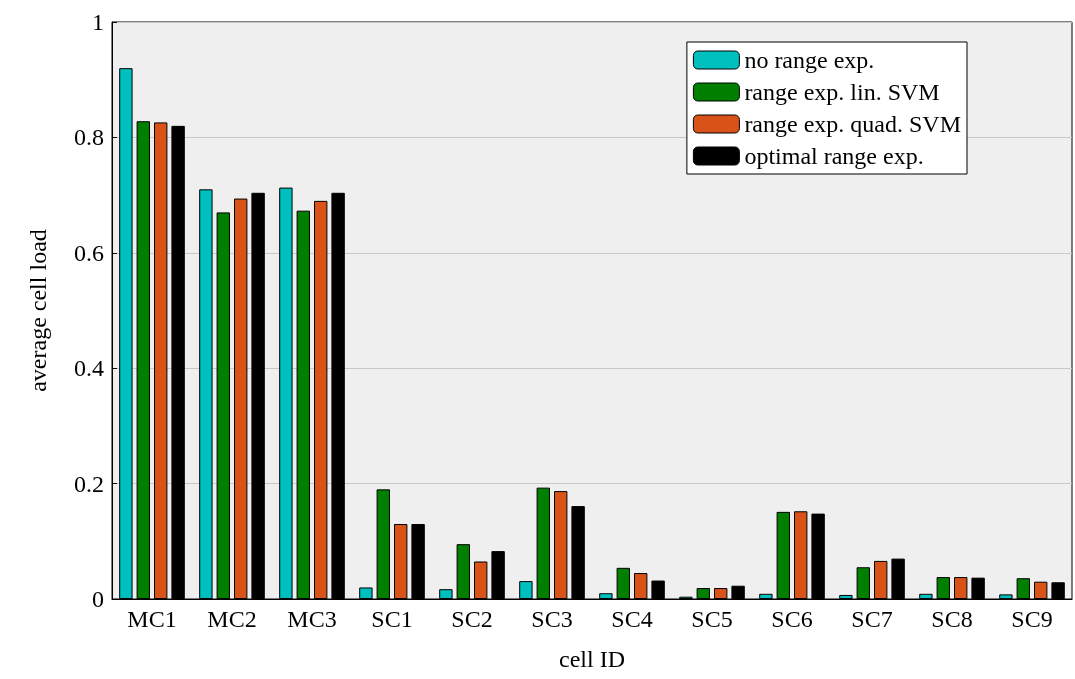 The image size is (1075, 679). What do you see at coordinates (312, 619) in the screenshot?
I see `x-tick-label: MC3` at bounding box center [312, 619].